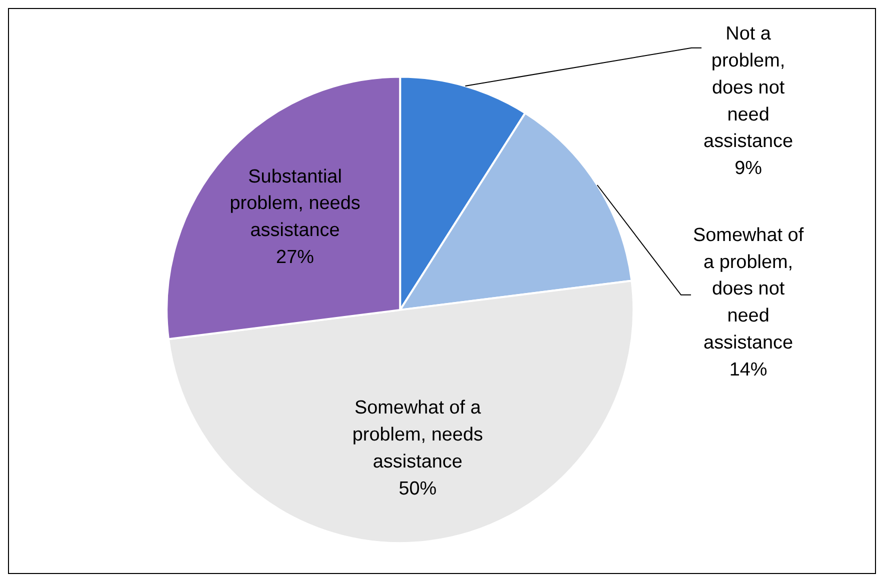 The width and height of the screenshot is (888, 584). What do you see at coordinates (417, 435) in the screenshot?
I see `slice-label: Somewhat of a problem, needs assistance` at bounding box center [417, 435].